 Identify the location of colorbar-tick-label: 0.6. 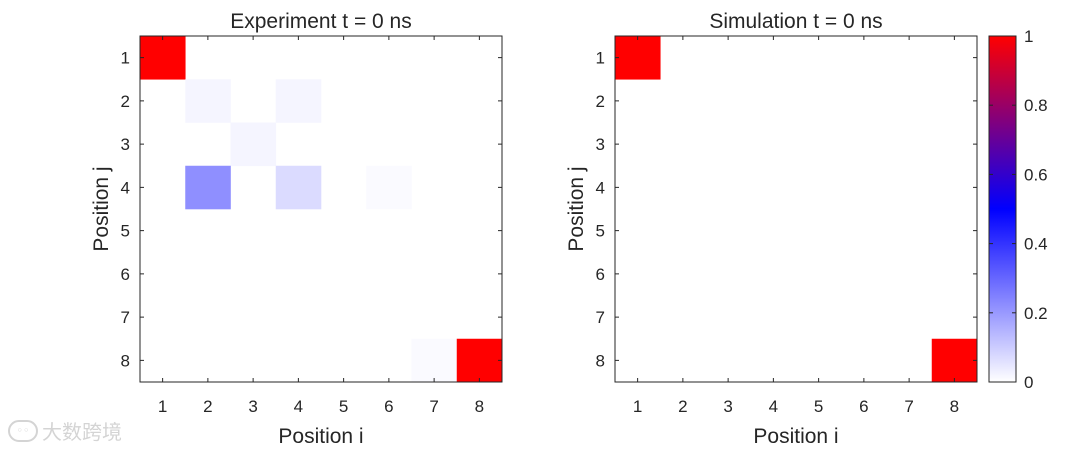
(1036, 174).